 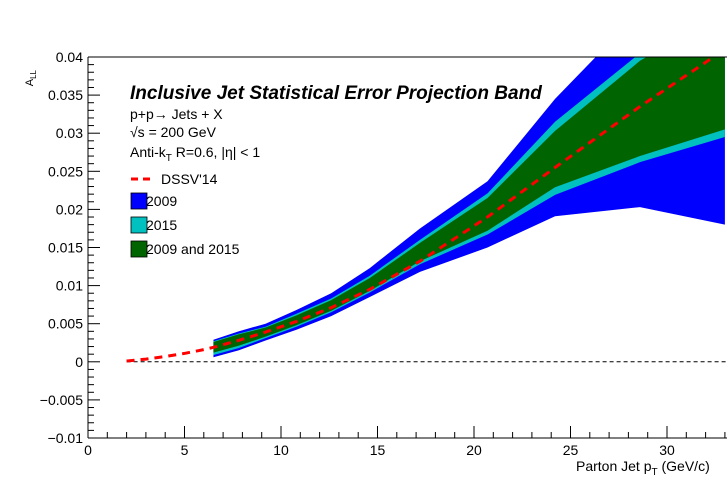 I want to click on x-tick-label: 10, so click(x=281, y=450).